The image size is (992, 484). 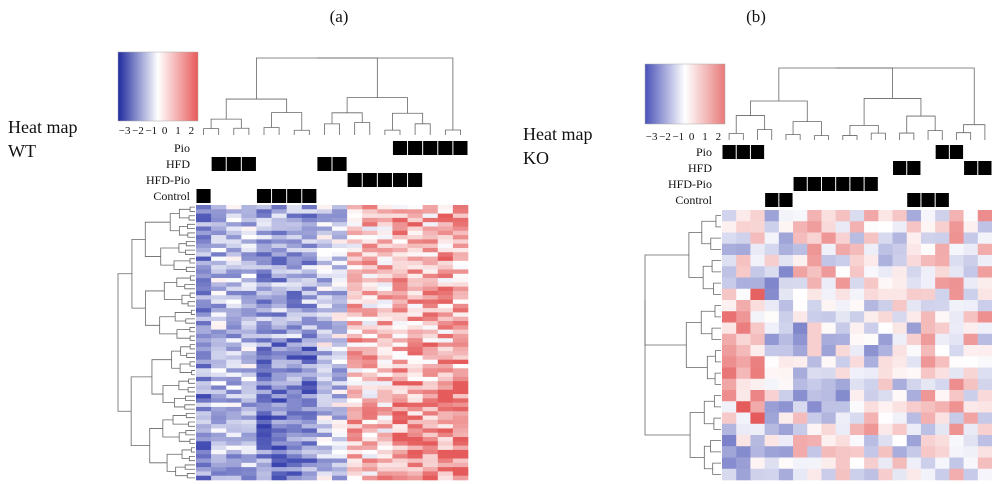 I want to click on legend-tick-label: 2, so click(x=192, y=131).